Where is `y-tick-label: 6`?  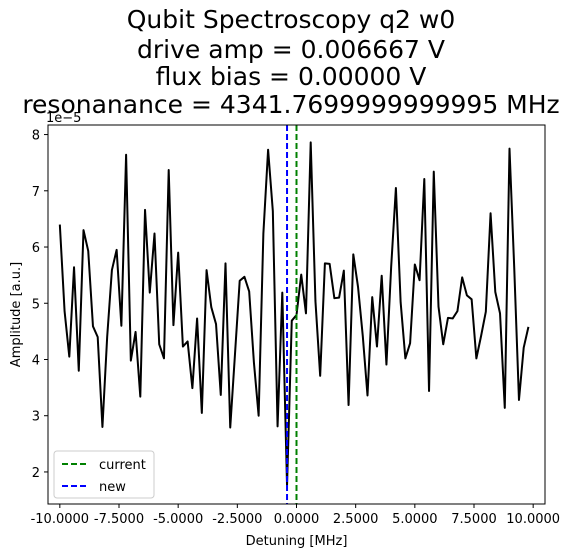
y-tick-label: 6 is located at coordinates (36, 248).